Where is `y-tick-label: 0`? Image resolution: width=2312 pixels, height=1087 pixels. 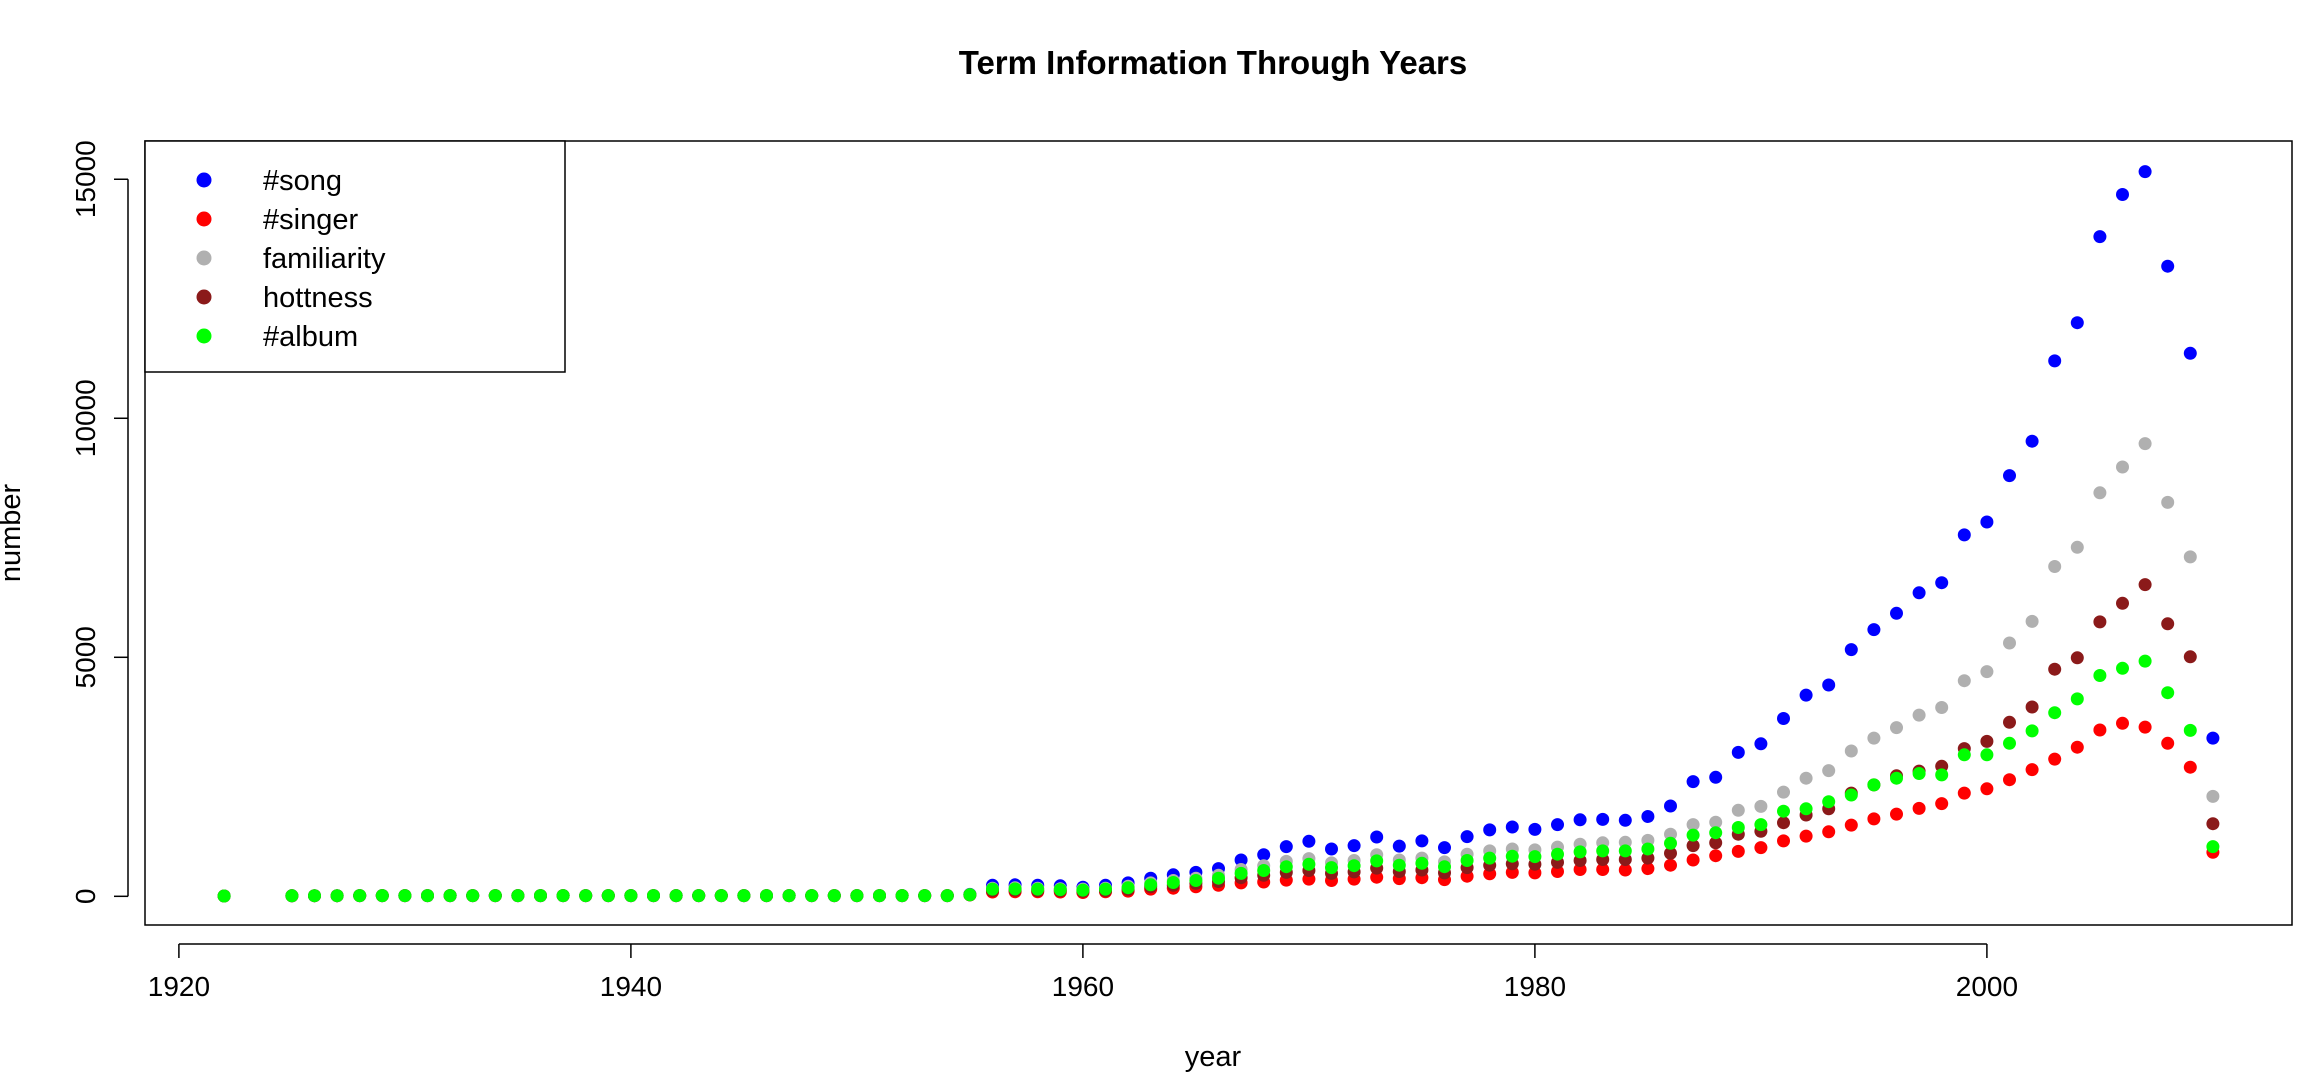 y-tick-label: 0 is located at coordinates (85, 897).